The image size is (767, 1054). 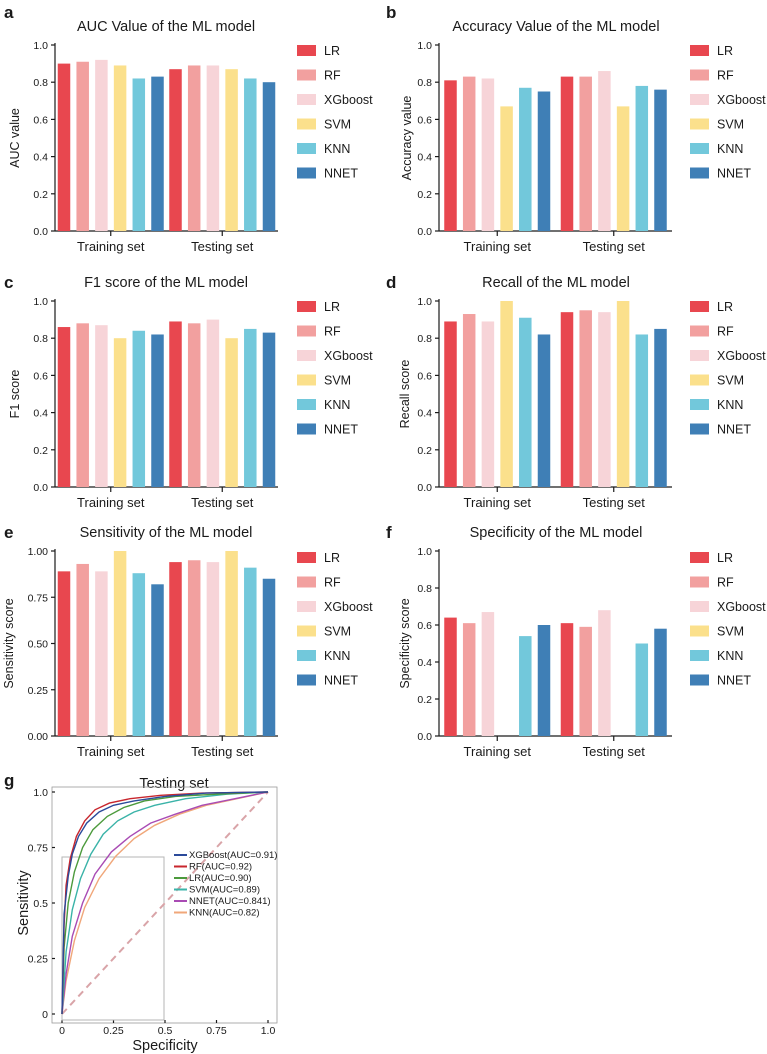 What do you see at coordinates (165, 903) in the screenshot?
I see `roc-curve-knn` at bounding box center [165, 903].